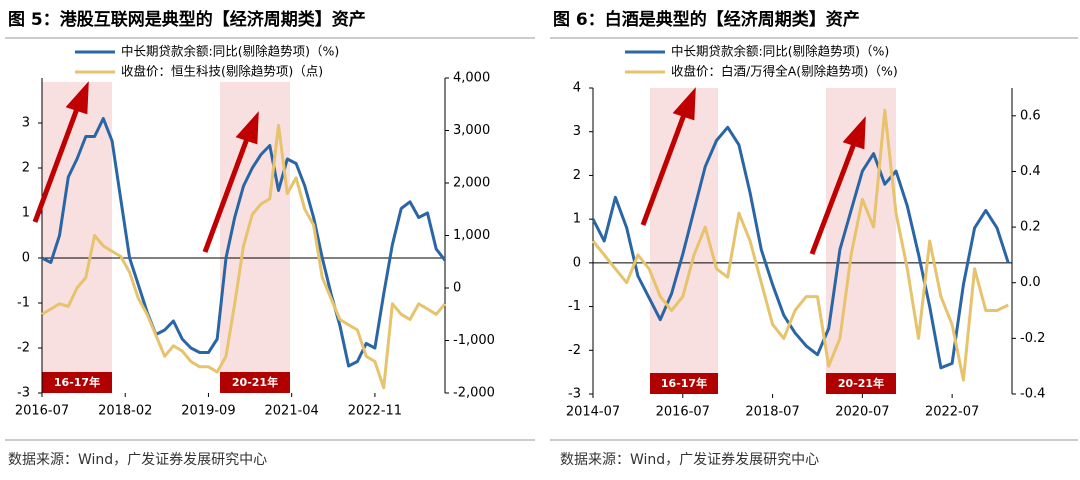  What do you see at coordinates (474, 393) in the screenshot?
I see `y2-tick-label: -2,000` at bounding box center [474, 393].